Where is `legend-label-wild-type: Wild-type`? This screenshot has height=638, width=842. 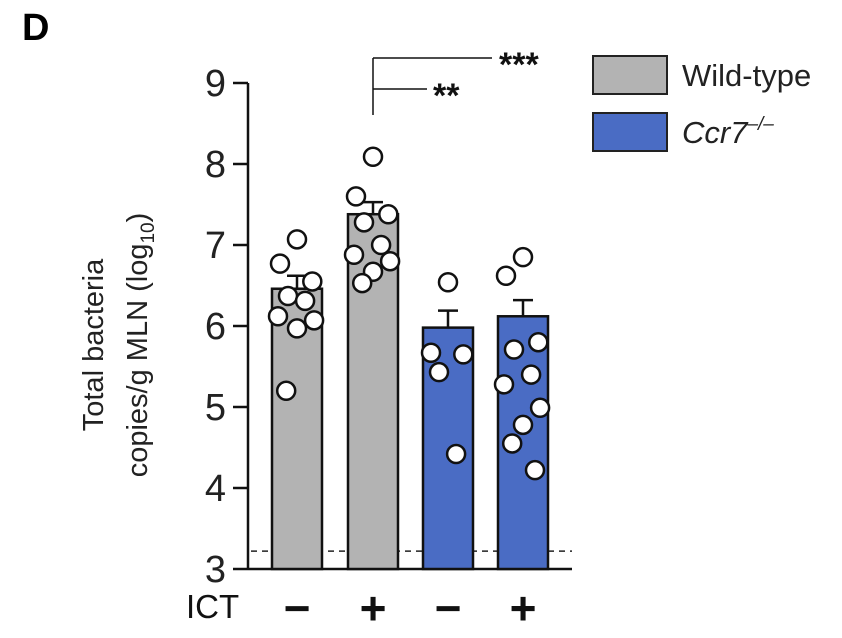
legend-label-wild-type: Wild-type is located at coordinates (746, 75).